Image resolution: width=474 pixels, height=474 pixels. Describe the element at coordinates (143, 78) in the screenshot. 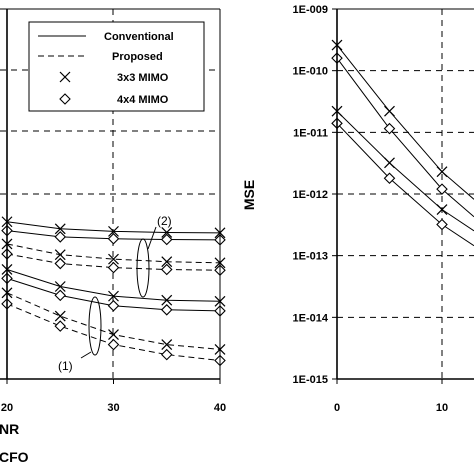

I see `legend-label-3x3: 3x3 MIMO` at that location.